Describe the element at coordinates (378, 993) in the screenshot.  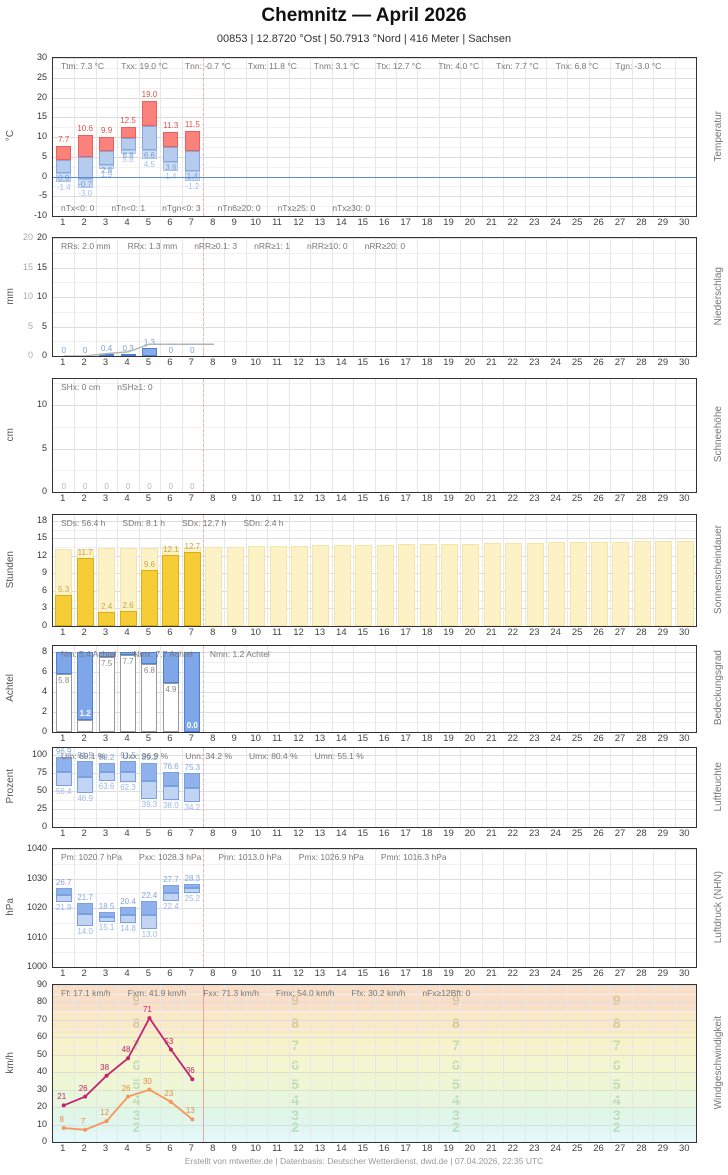
I see `stat-item: Ffx: 30.2 km/h` at that location.